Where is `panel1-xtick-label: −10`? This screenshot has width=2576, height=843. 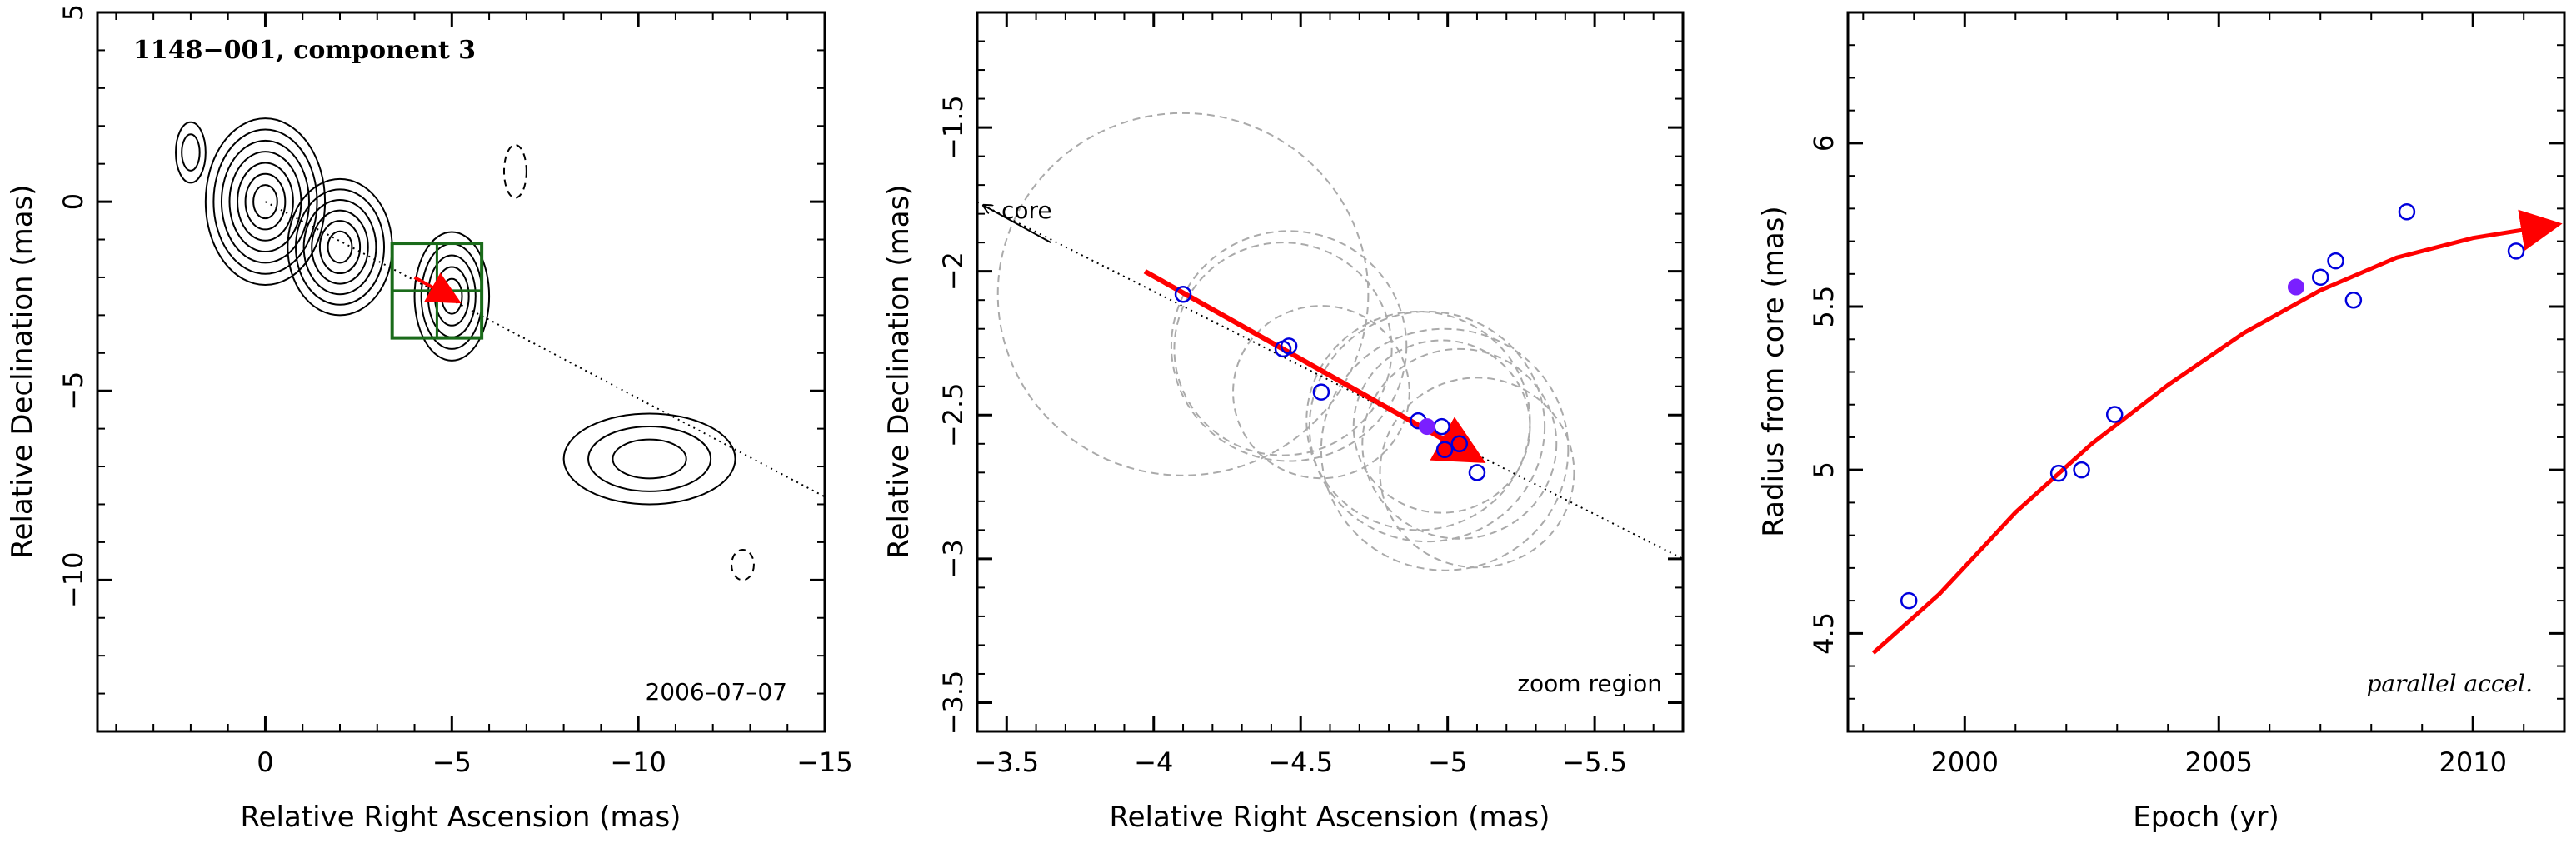
panel1-xtick-label: −10 is located at coordinates (638, 762).